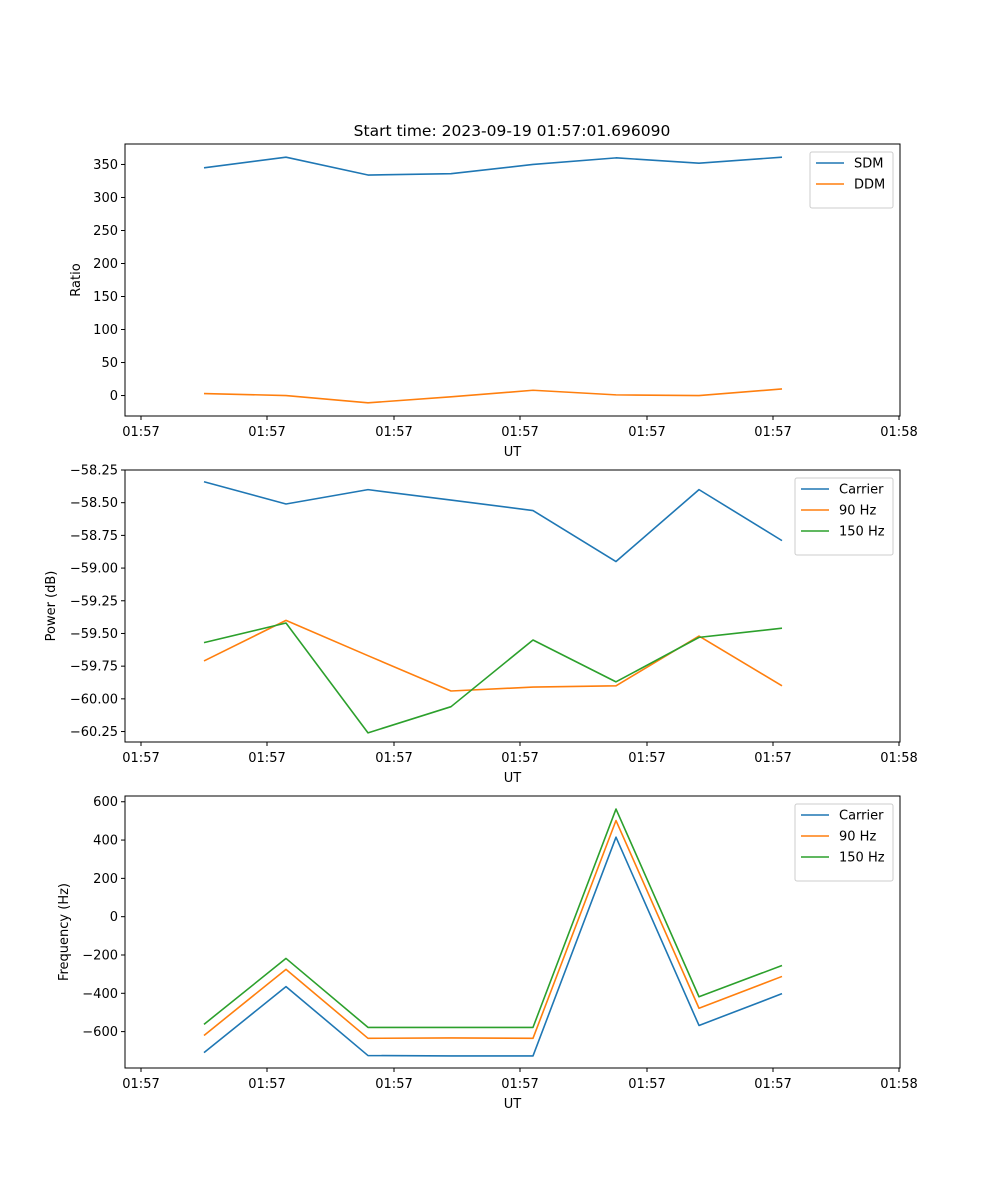 This screenshot has width=1000, height=1200. I want to click on y-axis-label: Frequency (Hz), so click(64, 932).